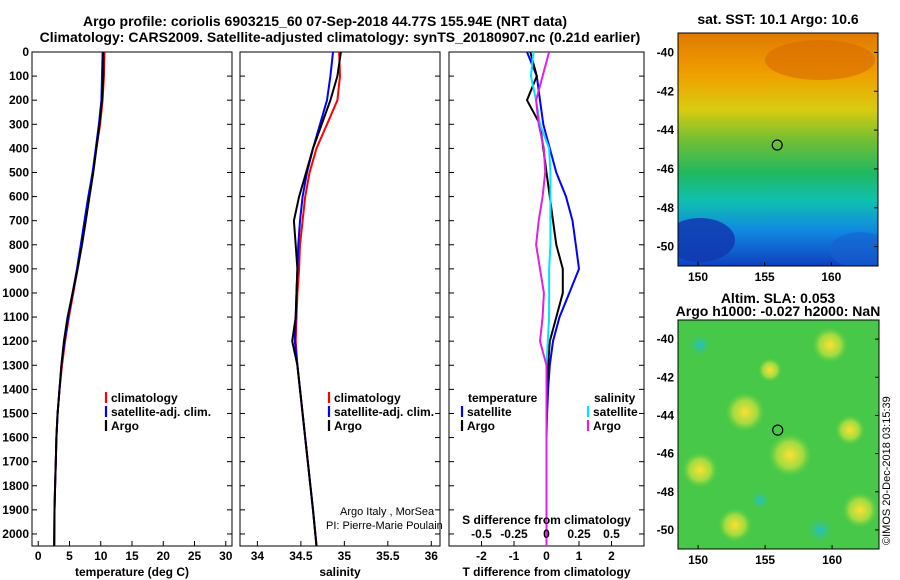  Describe the element at coordinates (132, 572) in the screenshot. I see `temperature-xlabel: temperature (deg C)` at that location.